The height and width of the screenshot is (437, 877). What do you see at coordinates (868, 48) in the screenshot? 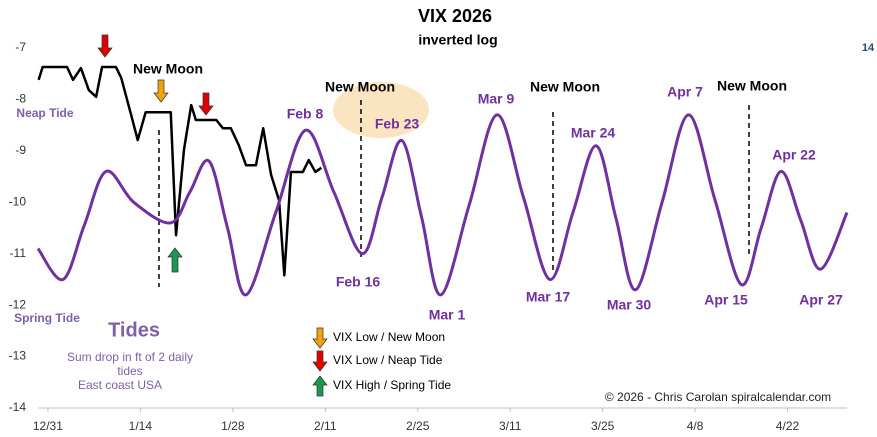
I see `note: 14` at bounding box center [868, 48].